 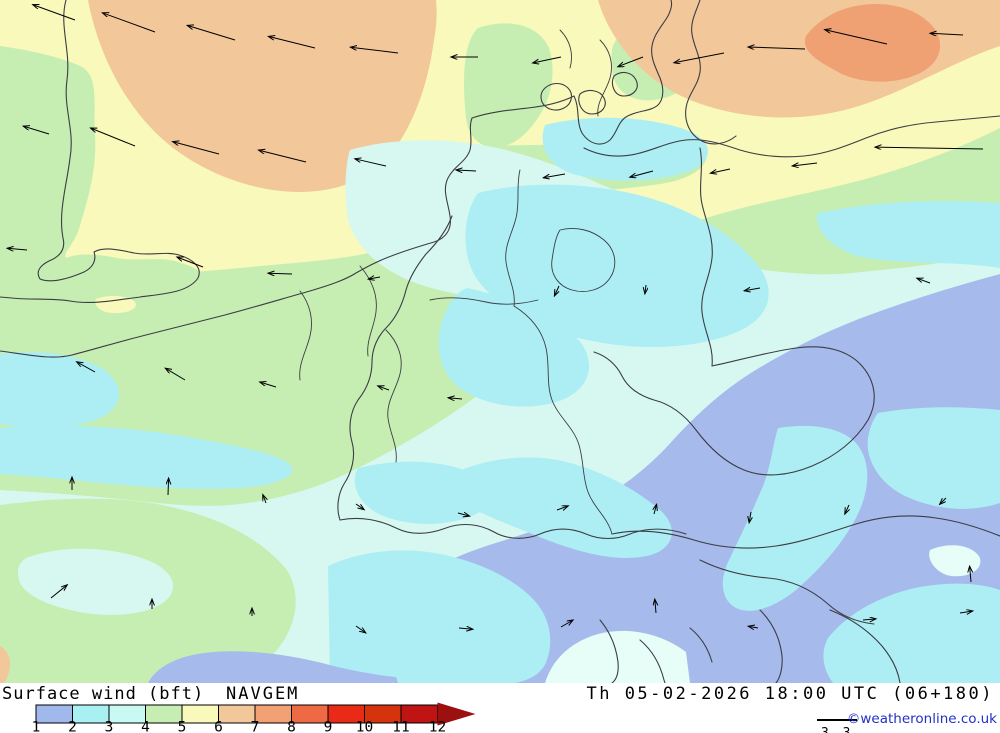 What do you see at coordinates (513, 347) in the screenshot?
I see `region-cyan-franconia` at bounding box center [513, 347].